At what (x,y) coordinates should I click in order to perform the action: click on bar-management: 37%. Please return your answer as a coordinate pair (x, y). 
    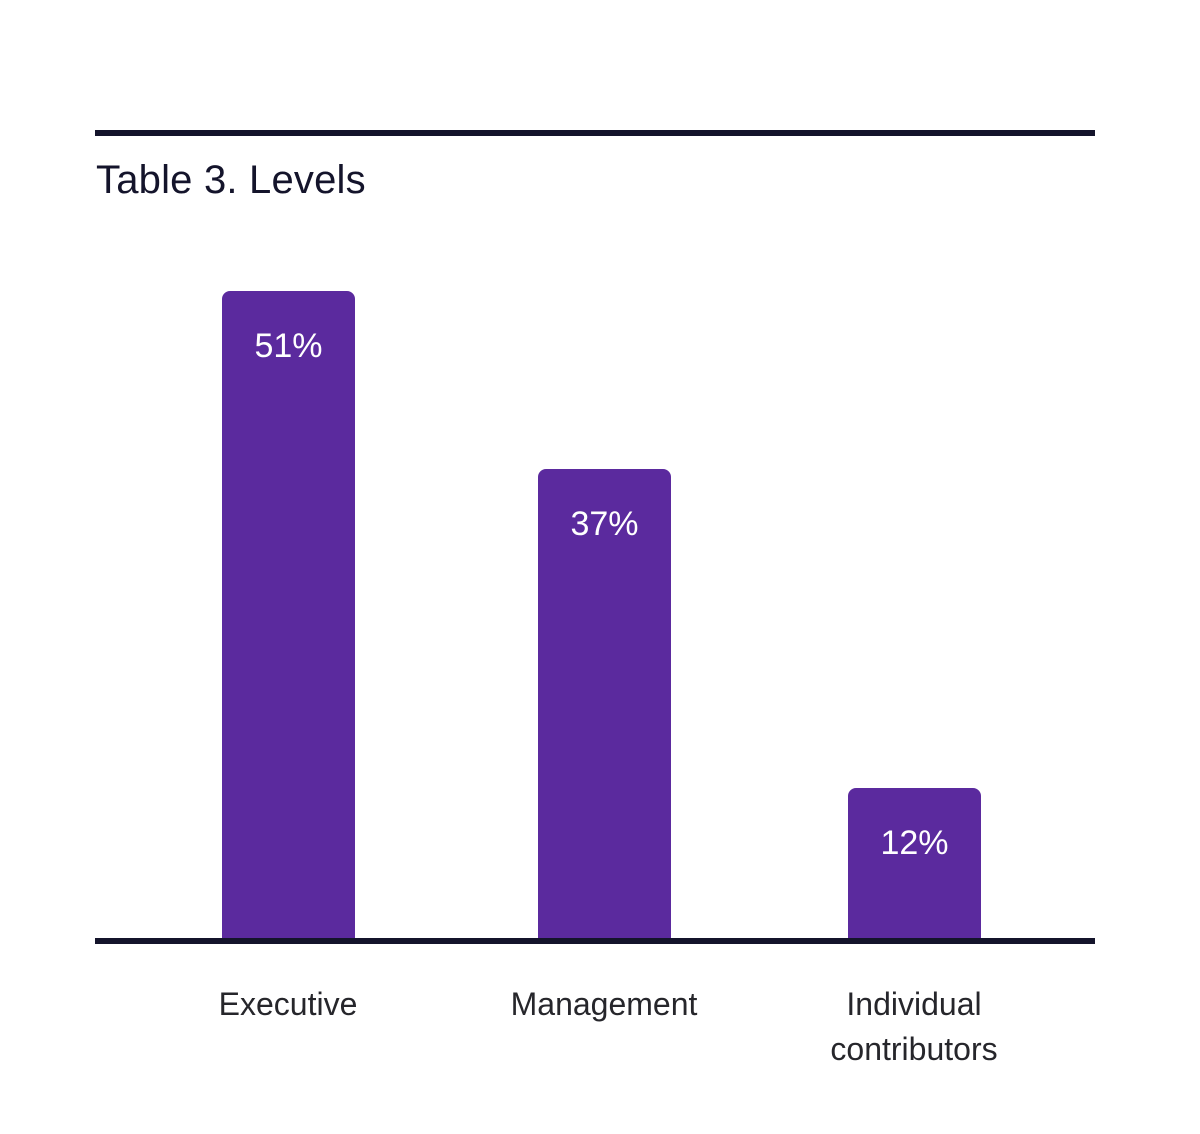
    Looking at the image, I should click on (604, 705).